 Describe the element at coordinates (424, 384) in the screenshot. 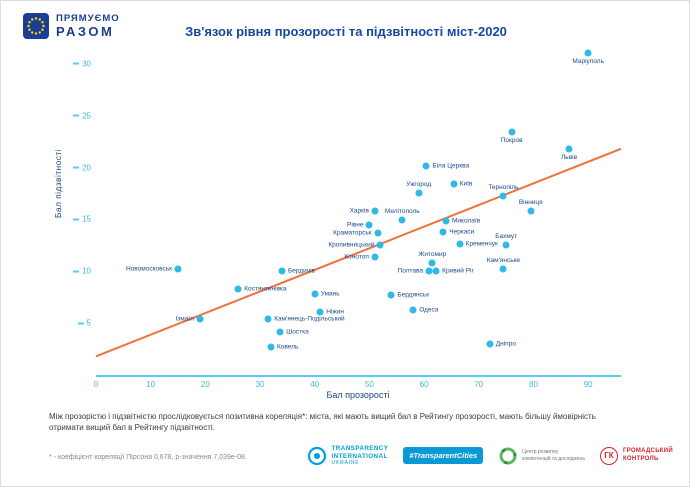

I see `x-tick-label: 60` at that location.